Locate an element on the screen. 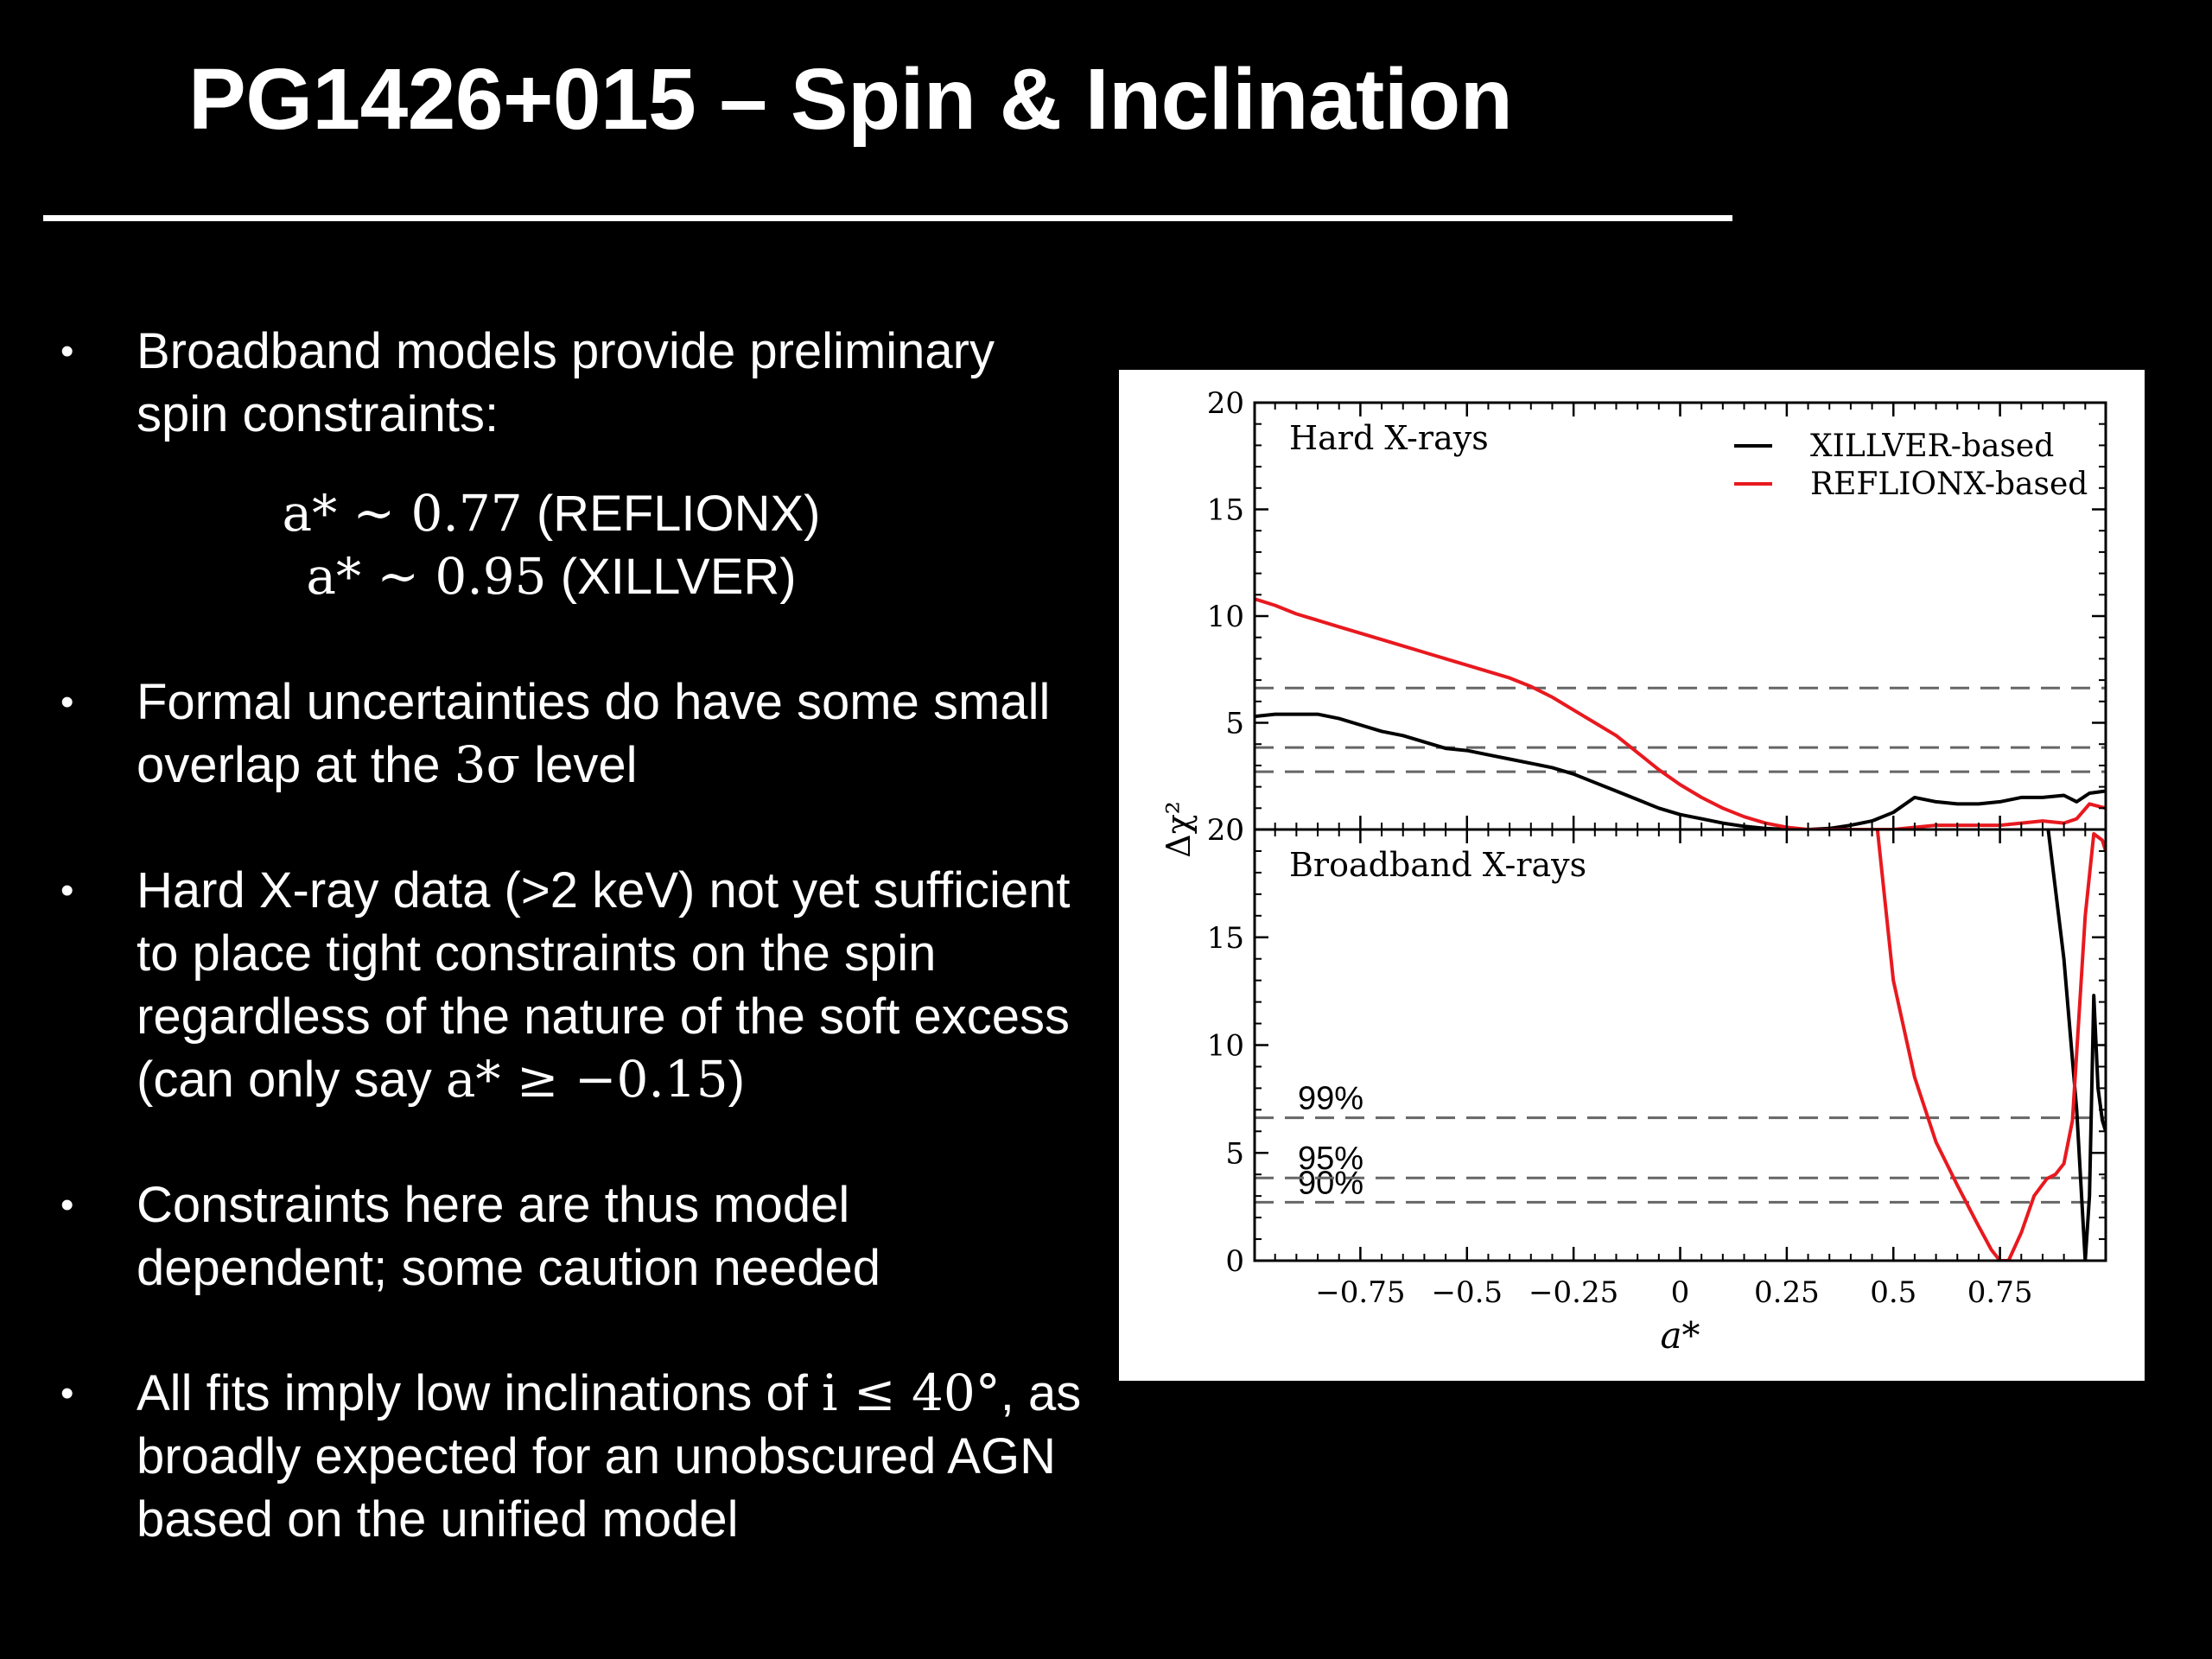  equation-math: a* ~ 0.95 is located at coordinates (426, 576).